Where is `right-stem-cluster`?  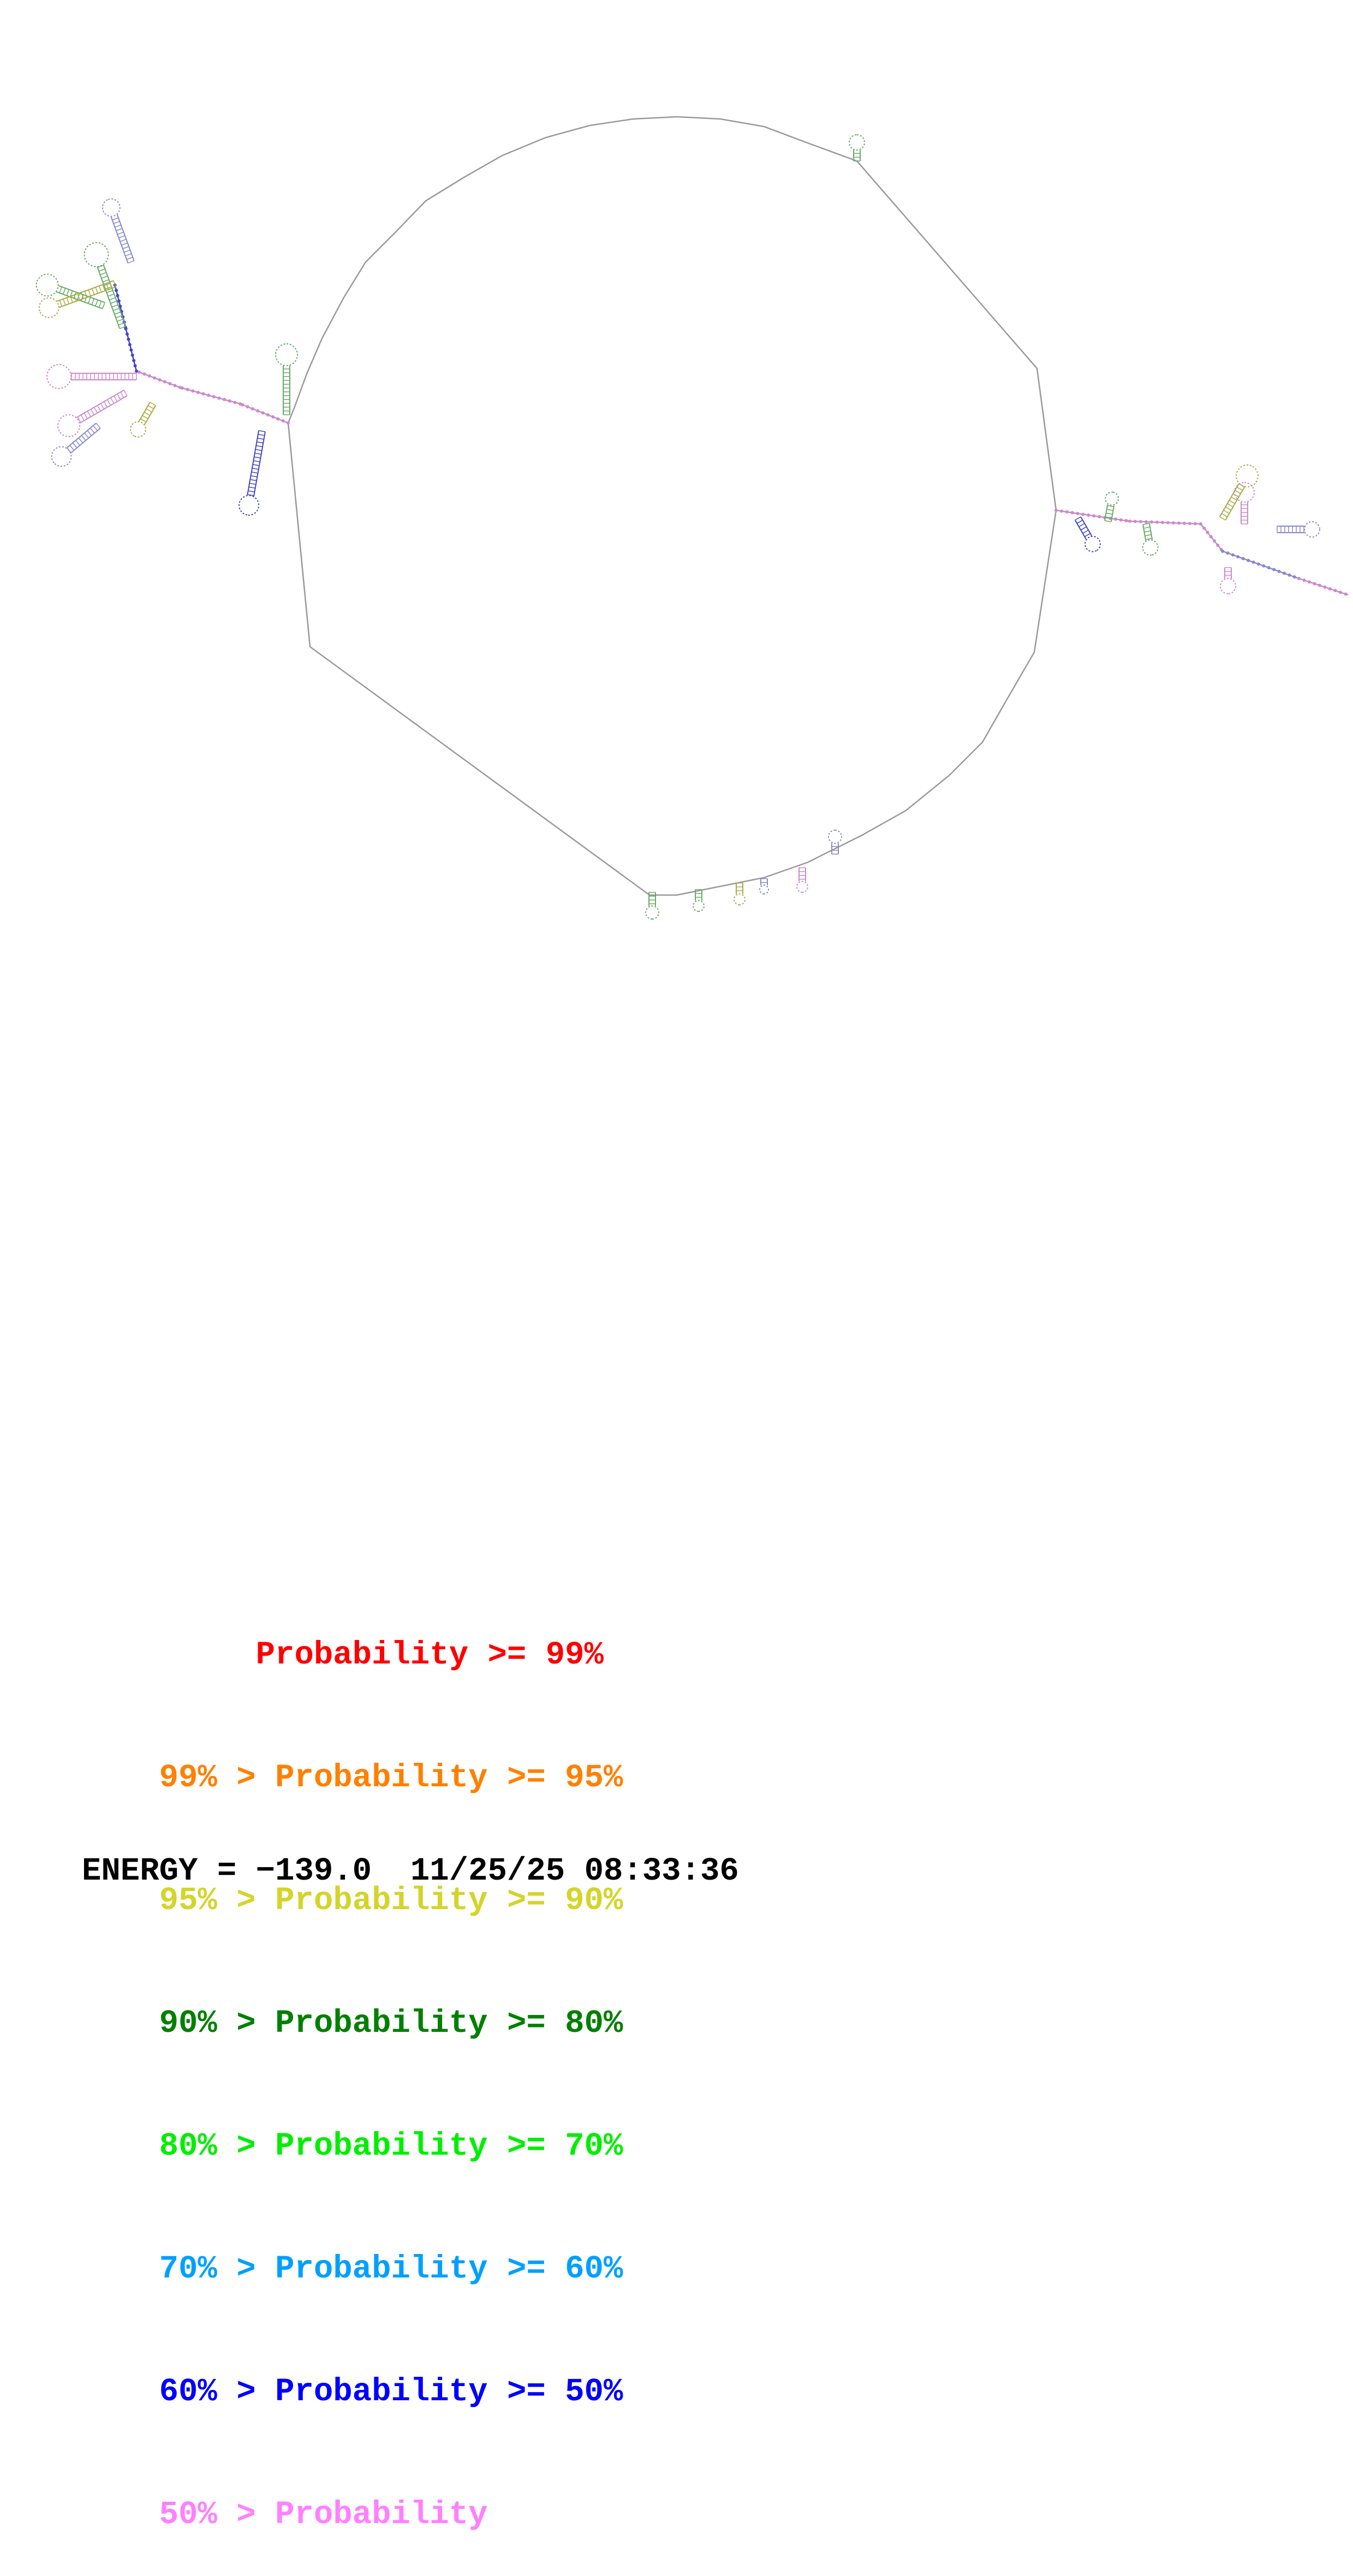
right-stem-cluster is located at coordinates (1201, 530).